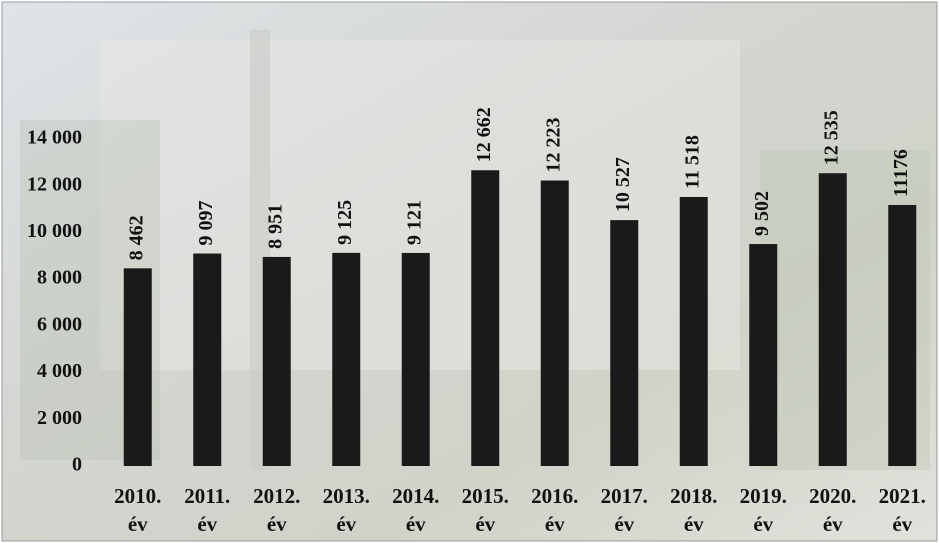  Describe the element at coordinates (831, 137) in the screenshot. I see `value-label: 12 535` at that location.